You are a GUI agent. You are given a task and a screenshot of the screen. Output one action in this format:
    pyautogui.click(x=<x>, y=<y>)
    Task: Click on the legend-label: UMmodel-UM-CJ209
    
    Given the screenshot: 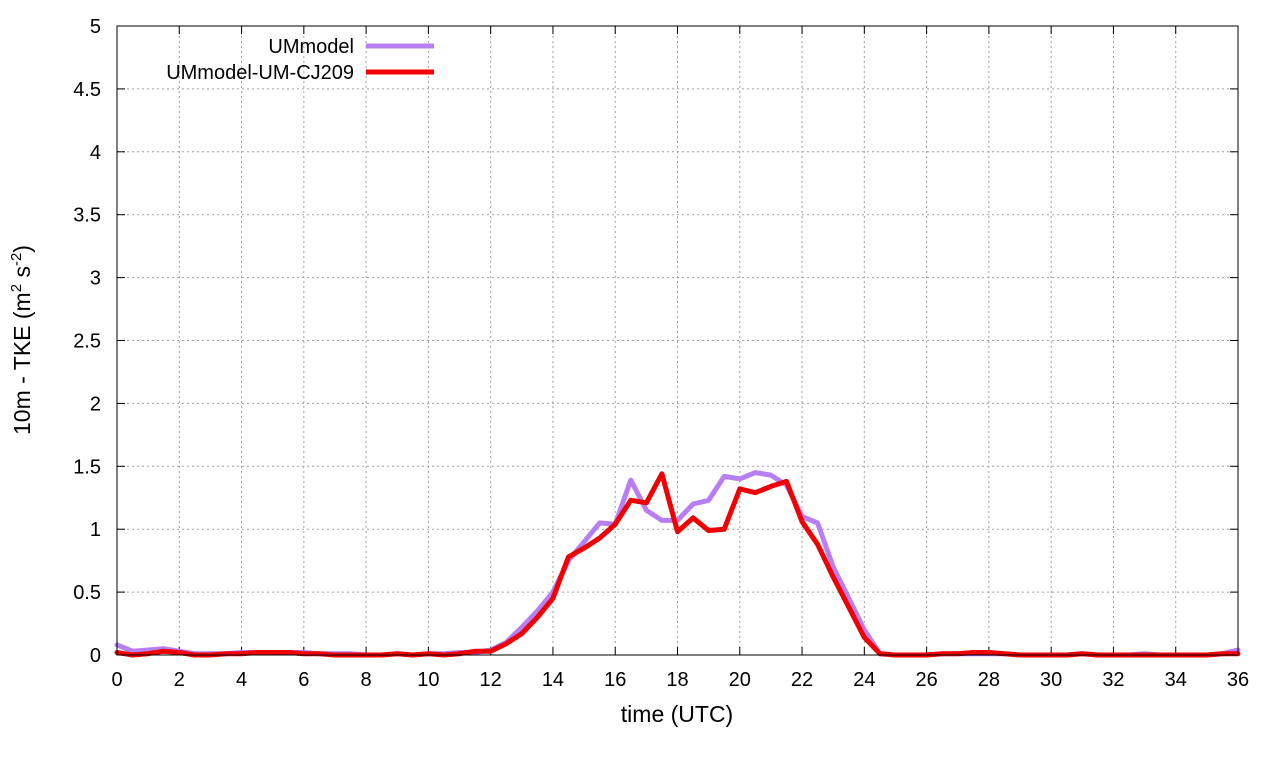 What is the action you would take?
    pyautogui.click(x=260, y=73)
    